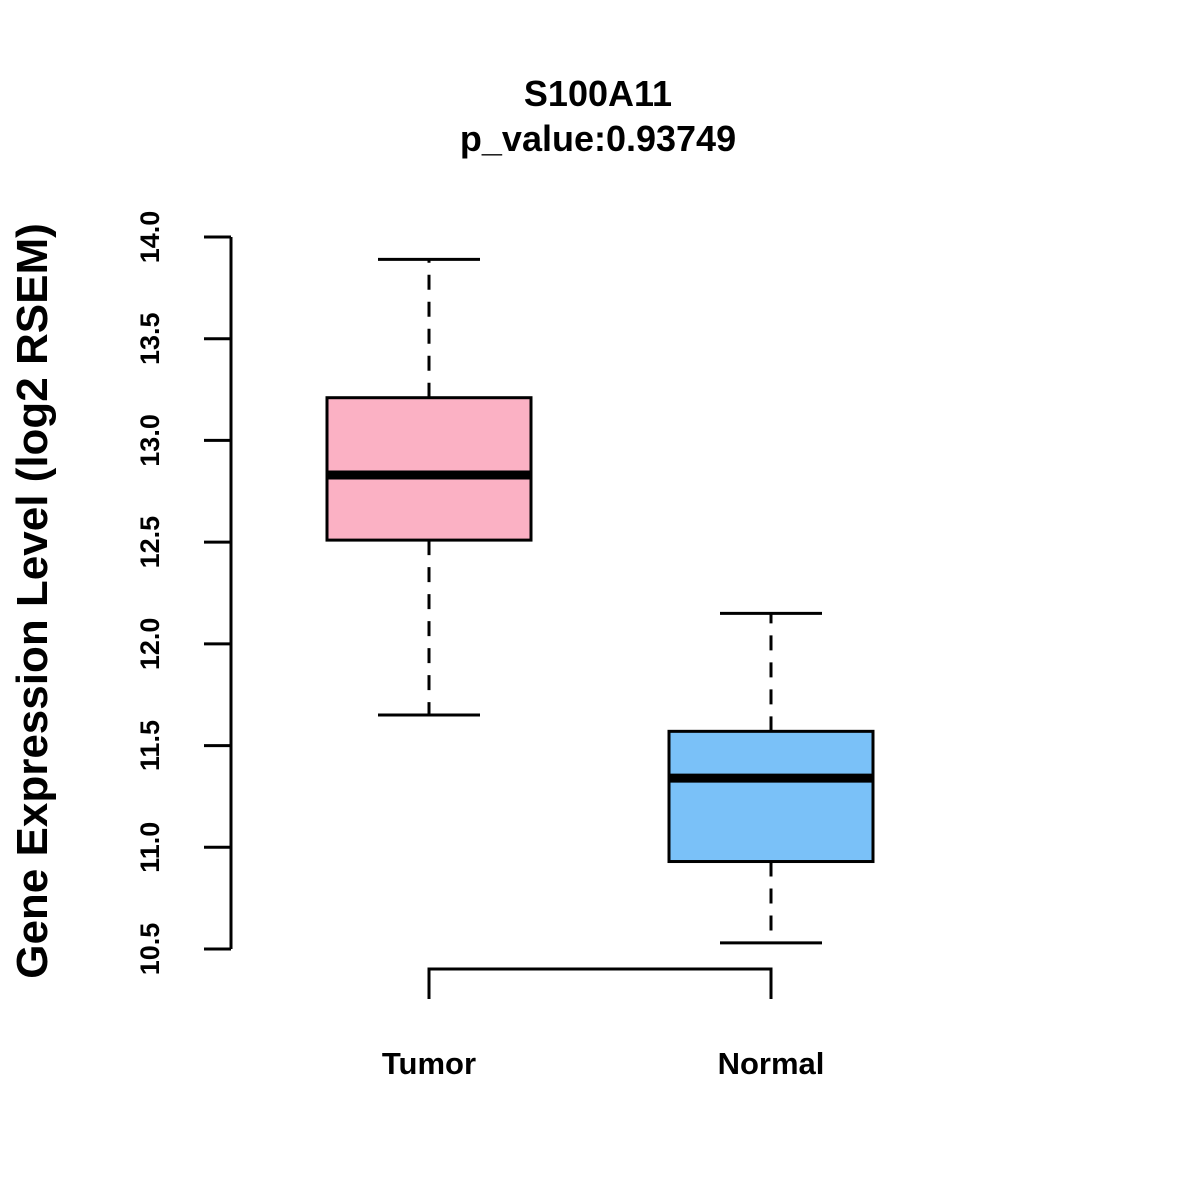 The height and width of the screenshot is (1200, 1200). What do you see at coordinates (150, 644) in the screenshot?
I see `y-tick-label: 12.0` at bounding box center [150, 644].